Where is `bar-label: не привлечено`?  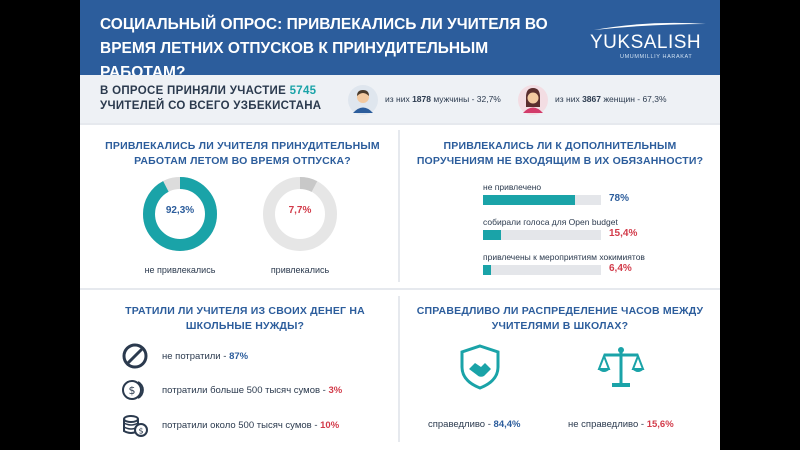 bar-label: не привлечено is located at coordinates (512, 187).